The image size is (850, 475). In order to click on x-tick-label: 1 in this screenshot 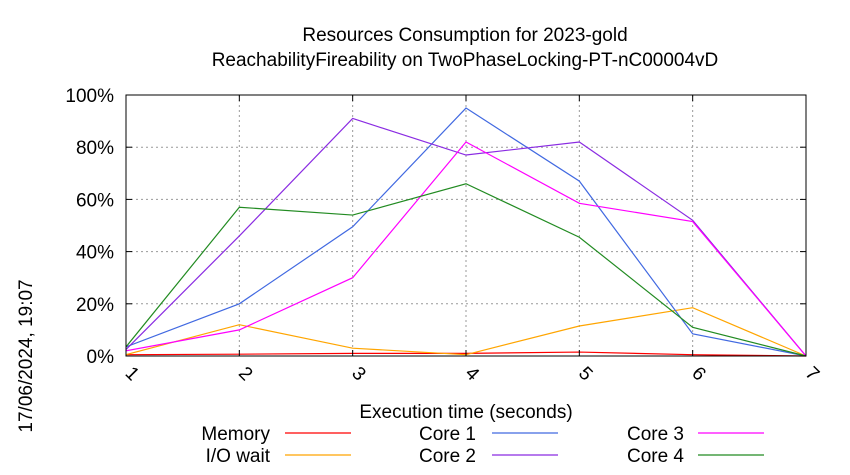, I will do `click(132, 374)`.